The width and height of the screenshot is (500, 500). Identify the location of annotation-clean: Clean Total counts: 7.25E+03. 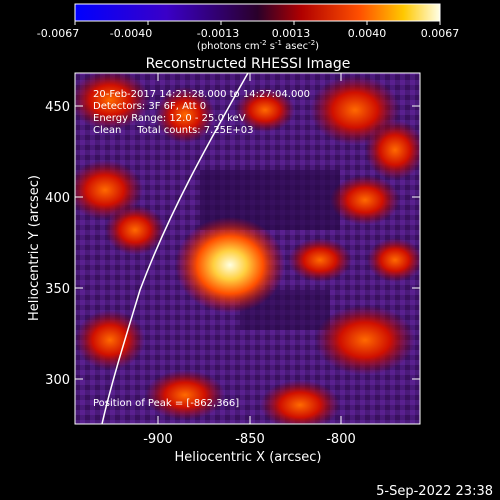
(173, 130).